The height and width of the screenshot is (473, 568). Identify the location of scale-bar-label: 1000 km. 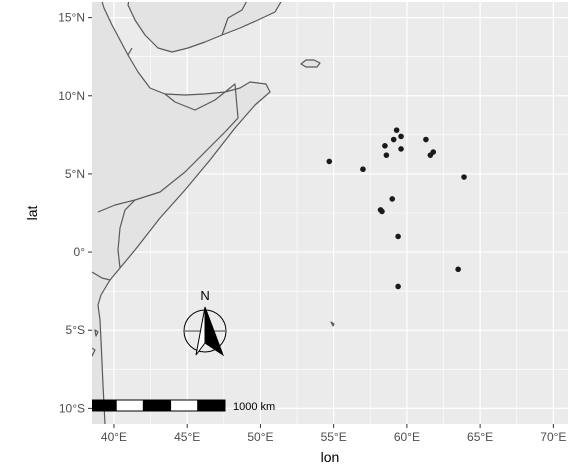
(254, 407).